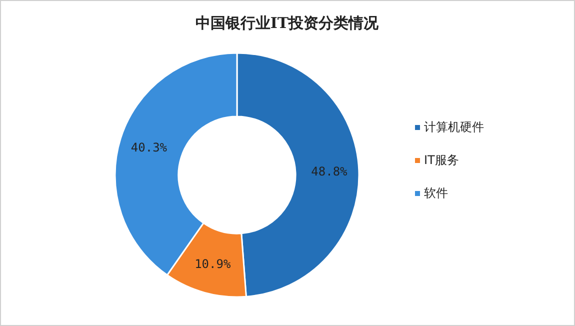  What do you see at coordinates (436, 193) in the screenshot?
I see `legend-label: 软件` at bounding box center [436, 193].